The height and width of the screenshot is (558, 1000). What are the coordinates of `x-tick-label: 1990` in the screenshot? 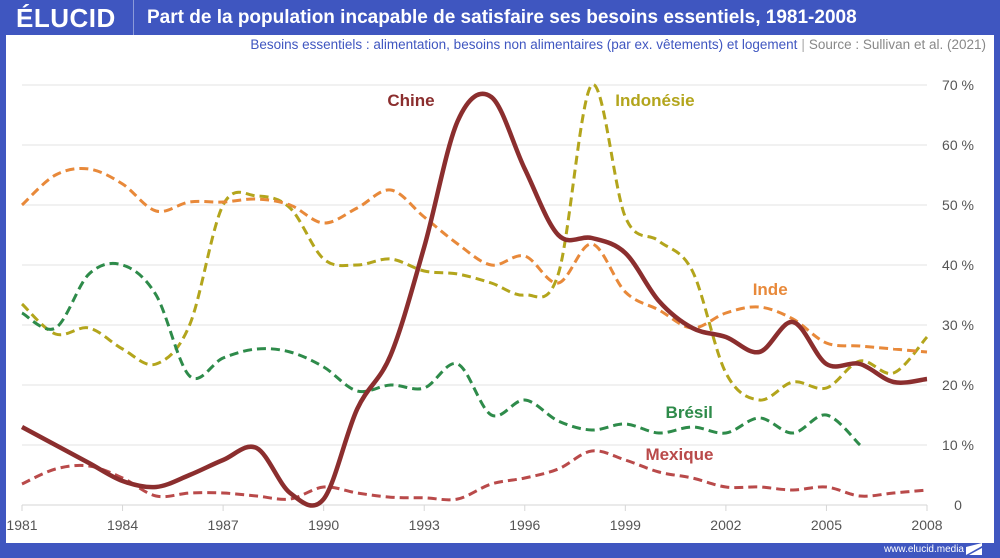 It's located at (323, 525).